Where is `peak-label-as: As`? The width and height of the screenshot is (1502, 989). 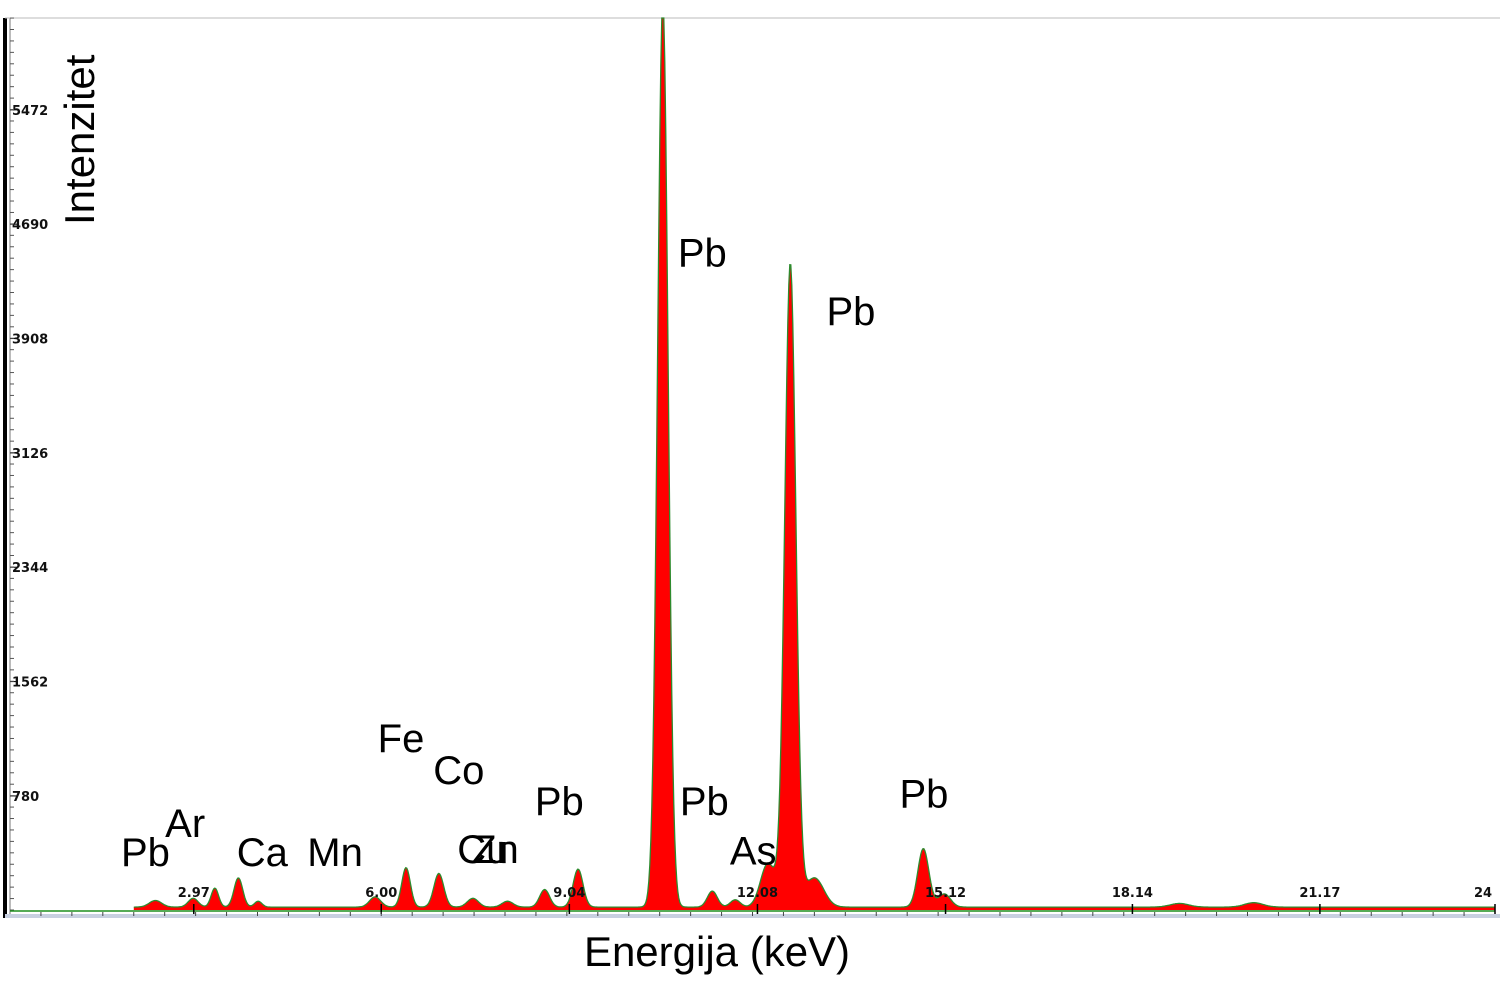 peak-label-as: As is located at coordinates (753, 852).